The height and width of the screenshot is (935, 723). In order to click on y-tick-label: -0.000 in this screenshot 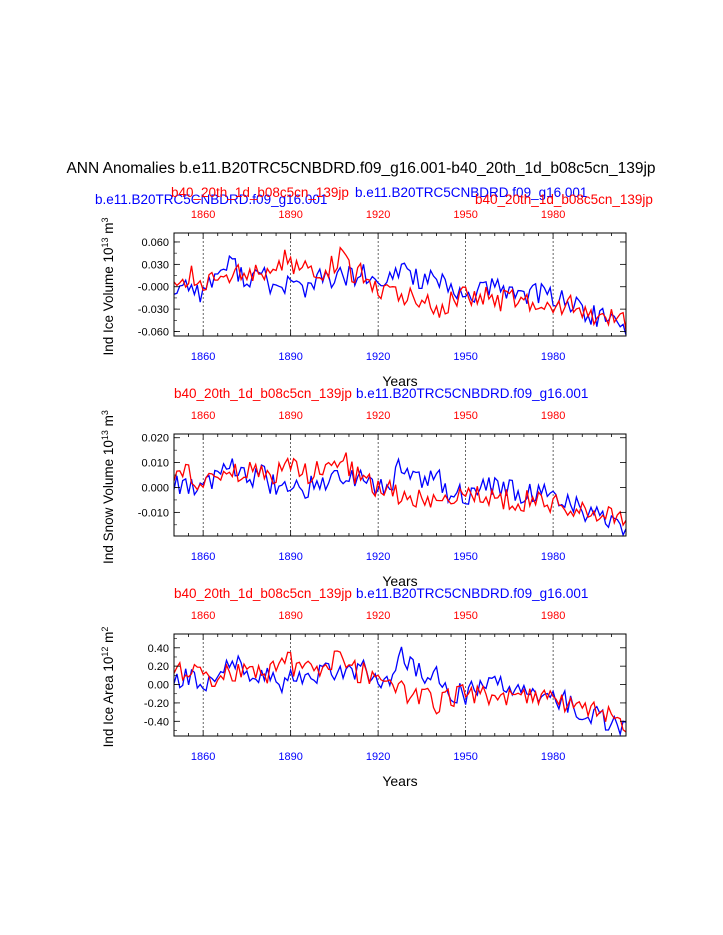, I will do `click(153, 288)`.